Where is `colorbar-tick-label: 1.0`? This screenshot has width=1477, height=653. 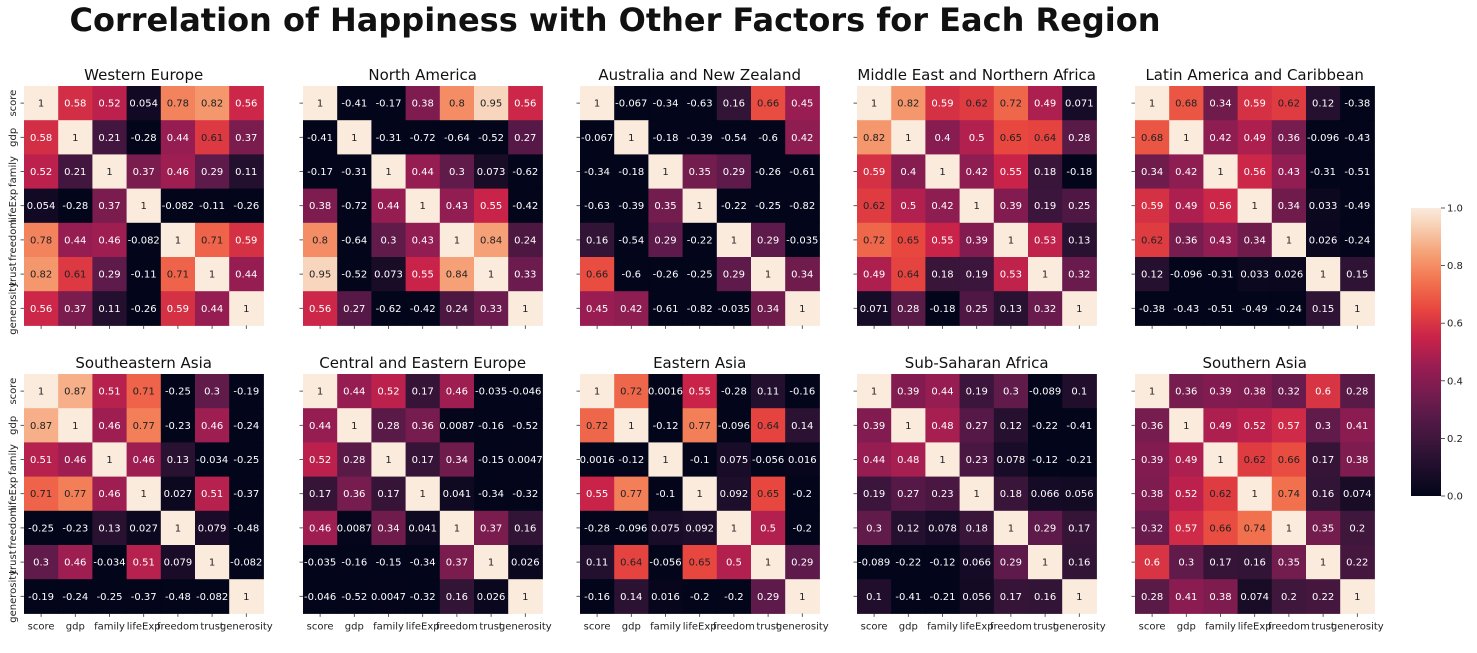
colorbar-tick-label: 1.0 is located at coordinates (1455, 209).